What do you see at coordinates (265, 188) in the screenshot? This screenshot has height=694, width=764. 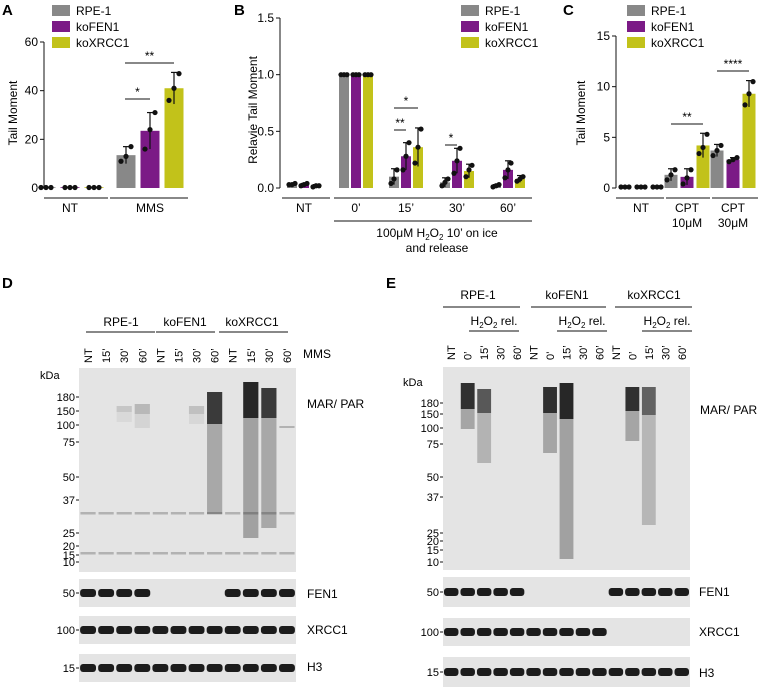 I see `y-tick-label: 0.0` at bounding box center [265, 188].